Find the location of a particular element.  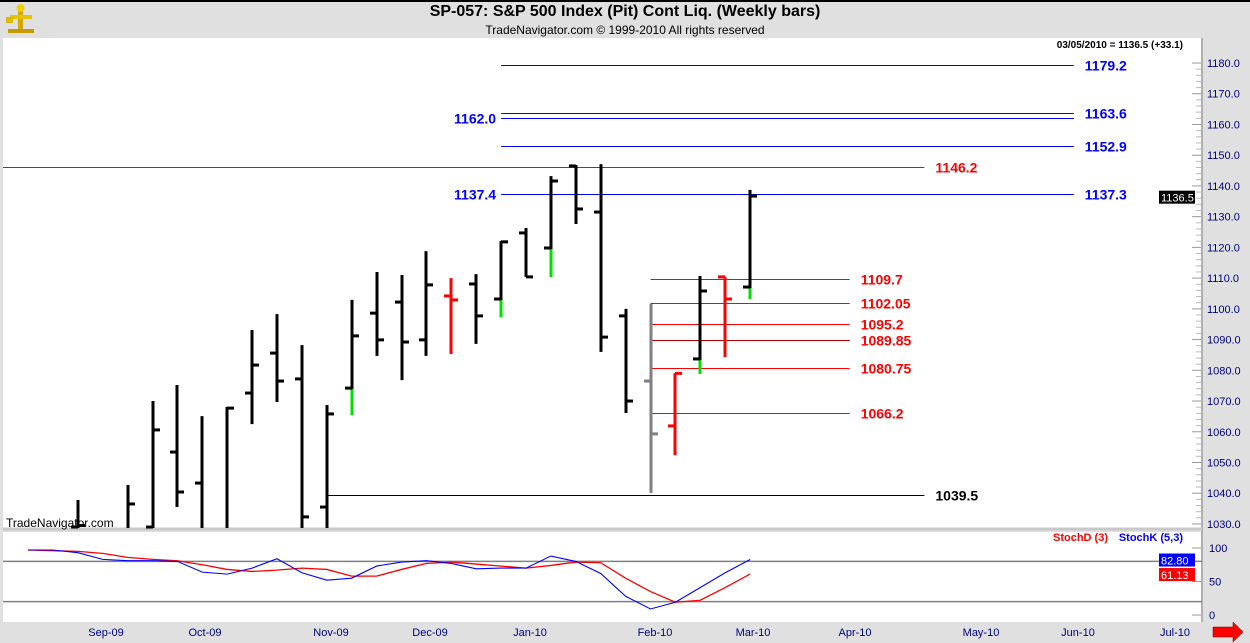

y-tick-label: 1030.0 is located at coordinates (1224, 525).